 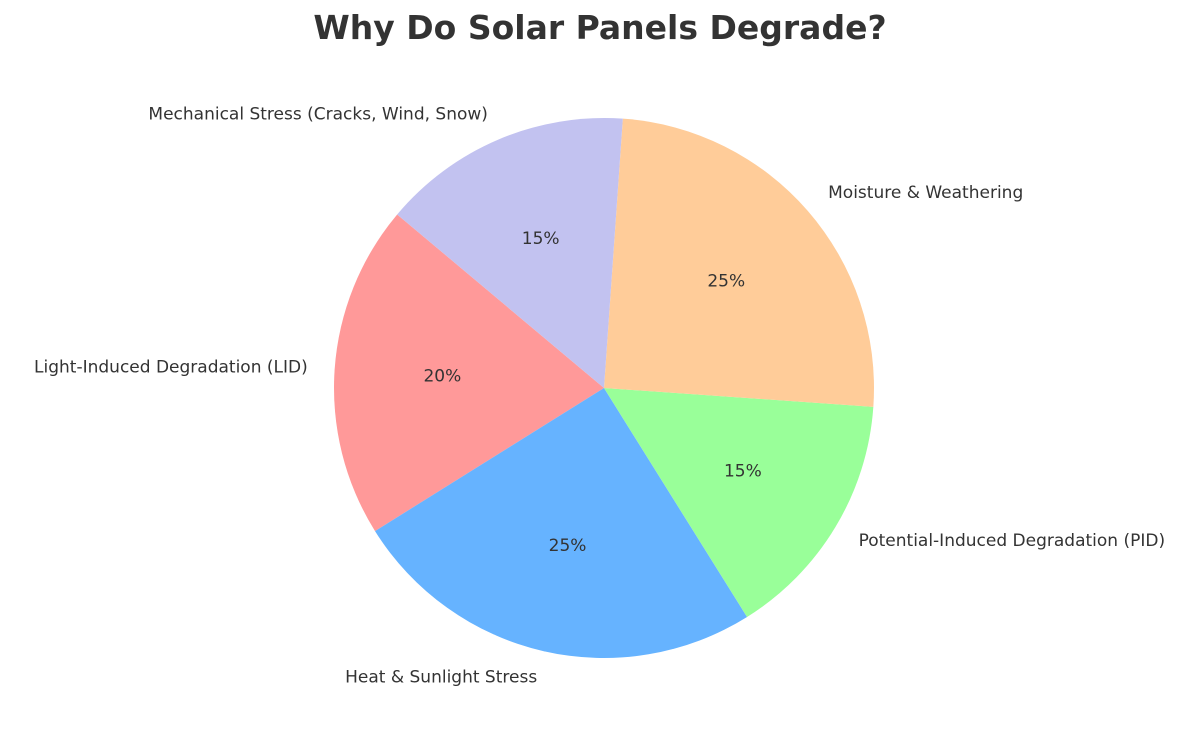 What do you see at coordinates (441, 677) in the screenshot?
I see `slice-label: Heat & Sunlight Stress` at bounding box center [441, 677].